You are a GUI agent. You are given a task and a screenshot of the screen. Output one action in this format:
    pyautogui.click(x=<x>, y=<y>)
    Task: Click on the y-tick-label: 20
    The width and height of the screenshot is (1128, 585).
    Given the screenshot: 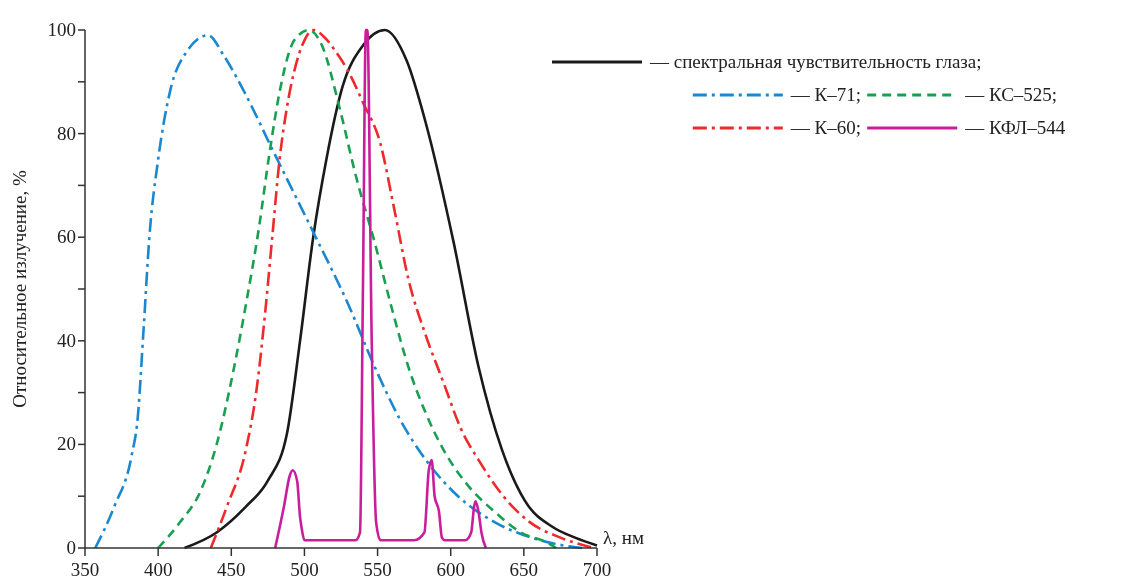 What is the action you would take?
    pyautogui.click(x=66, y=444)
    